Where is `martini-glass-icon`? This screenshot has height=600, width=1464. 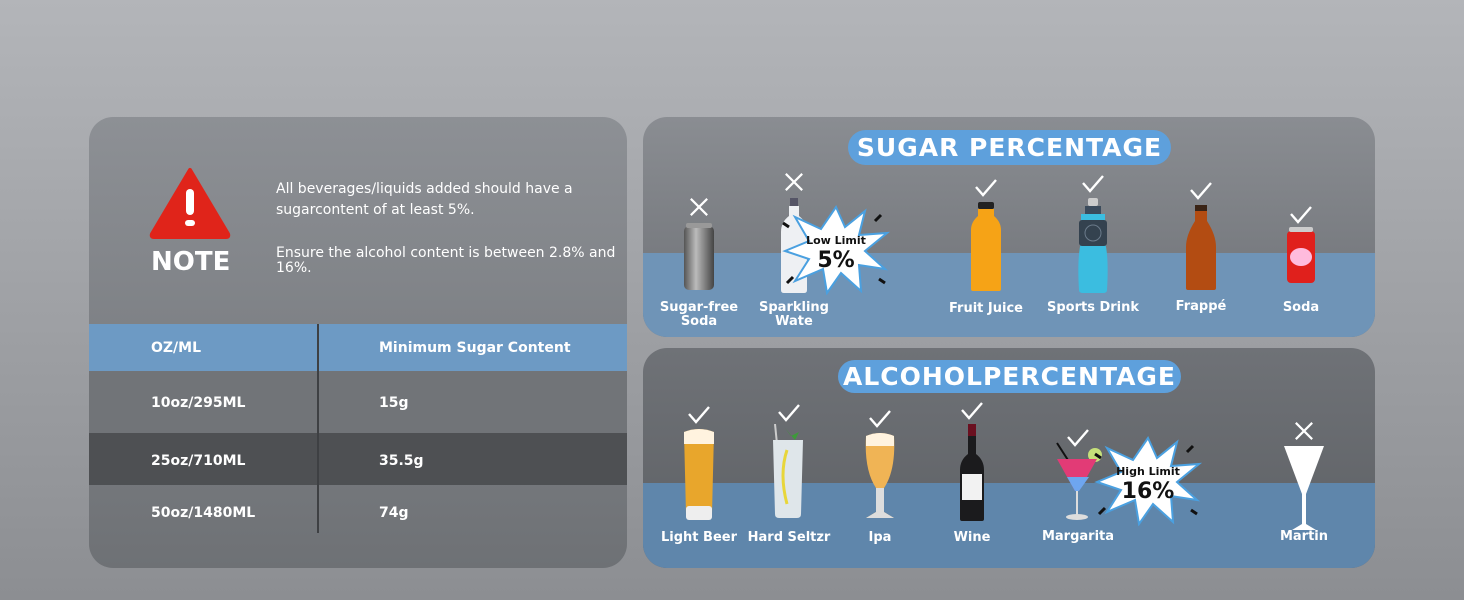
martini-glass-icon is located at coordinates (1304, 491).